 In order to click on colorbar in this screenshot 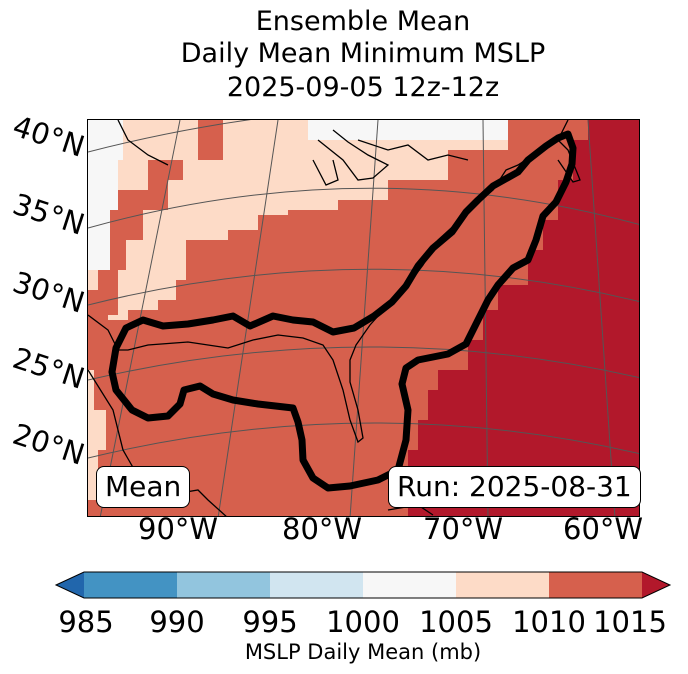, I will do `click(363, 585)`.